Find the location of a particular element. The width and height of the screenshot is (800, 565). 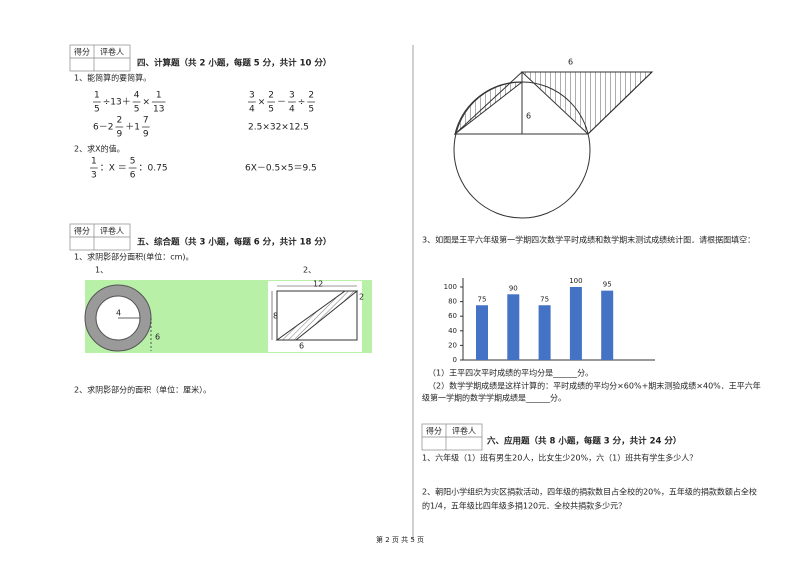

question: 1、求阴影部分面积(单位：cm)。 is located at coordinates (134, 257).